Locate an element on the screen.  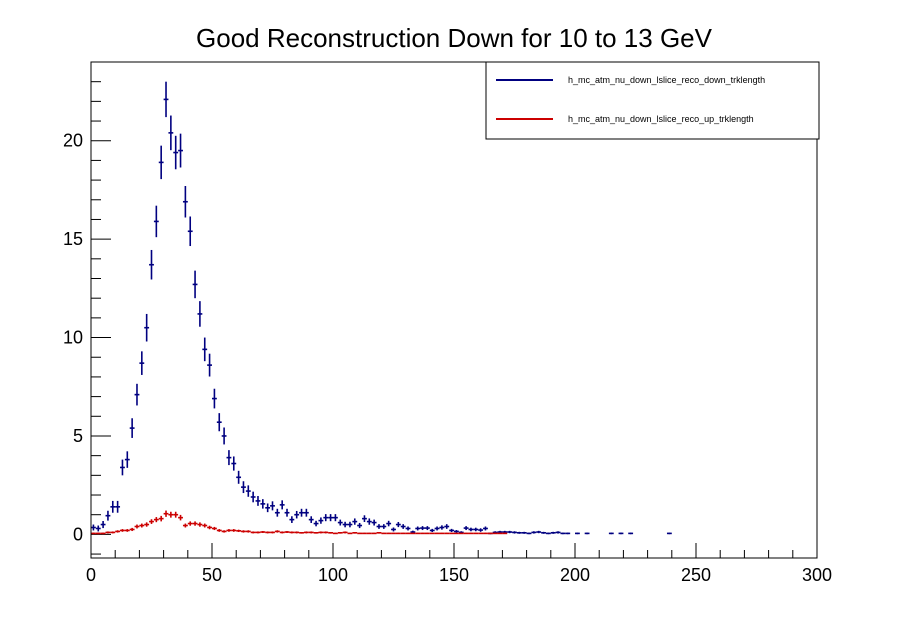
x-tick-label: 150 is located at coordinates (454, 575).